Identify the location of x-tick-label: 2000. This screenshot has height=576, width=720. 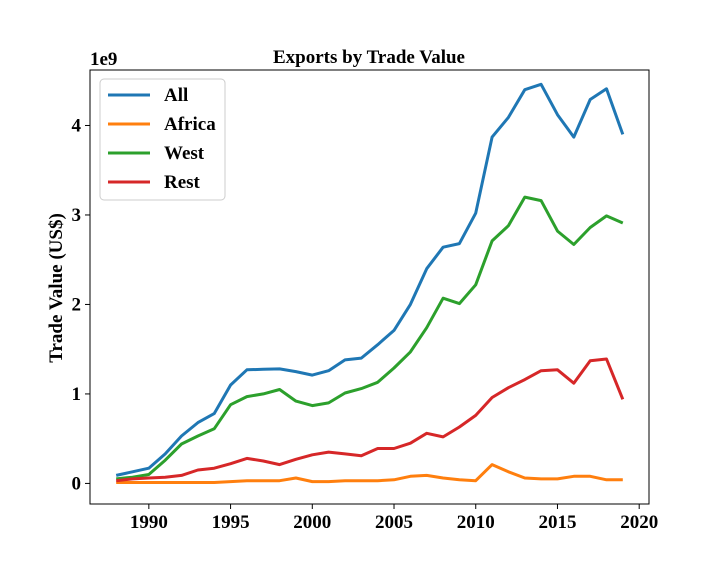
(312, 522).